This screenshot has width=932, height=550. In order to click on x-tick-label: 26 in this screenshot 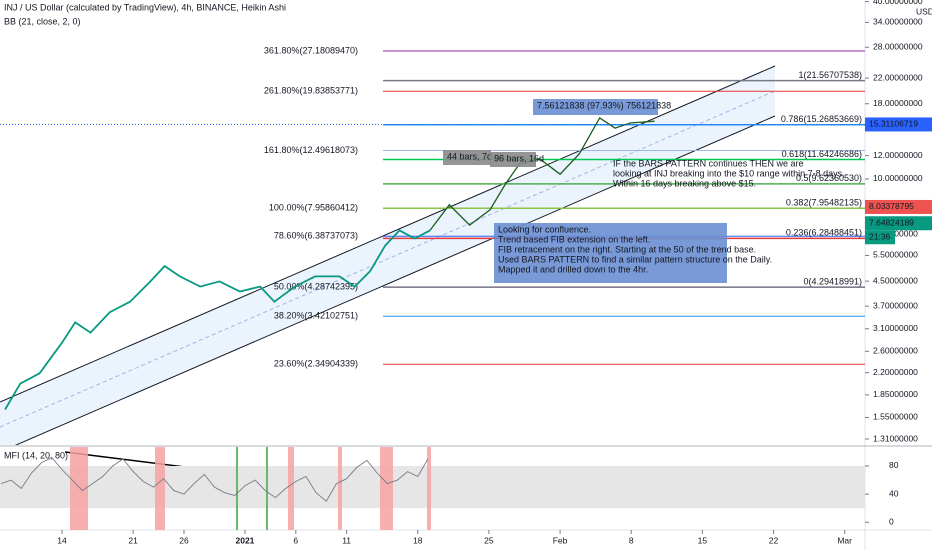, I will do `click(184, 540)`.